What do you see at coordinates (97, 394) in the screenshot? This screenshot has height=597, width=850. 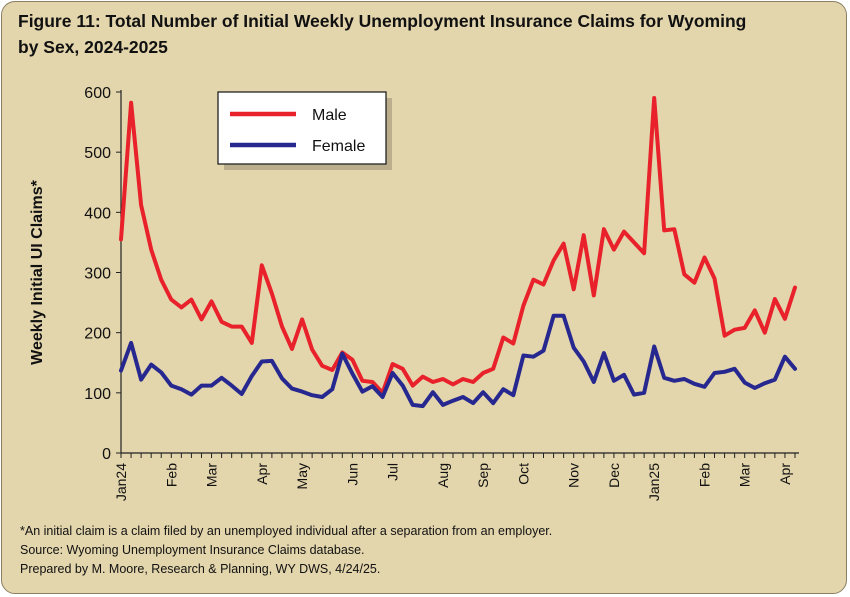 I see `y-tick-label: 100` at bounding box center [97, 394].